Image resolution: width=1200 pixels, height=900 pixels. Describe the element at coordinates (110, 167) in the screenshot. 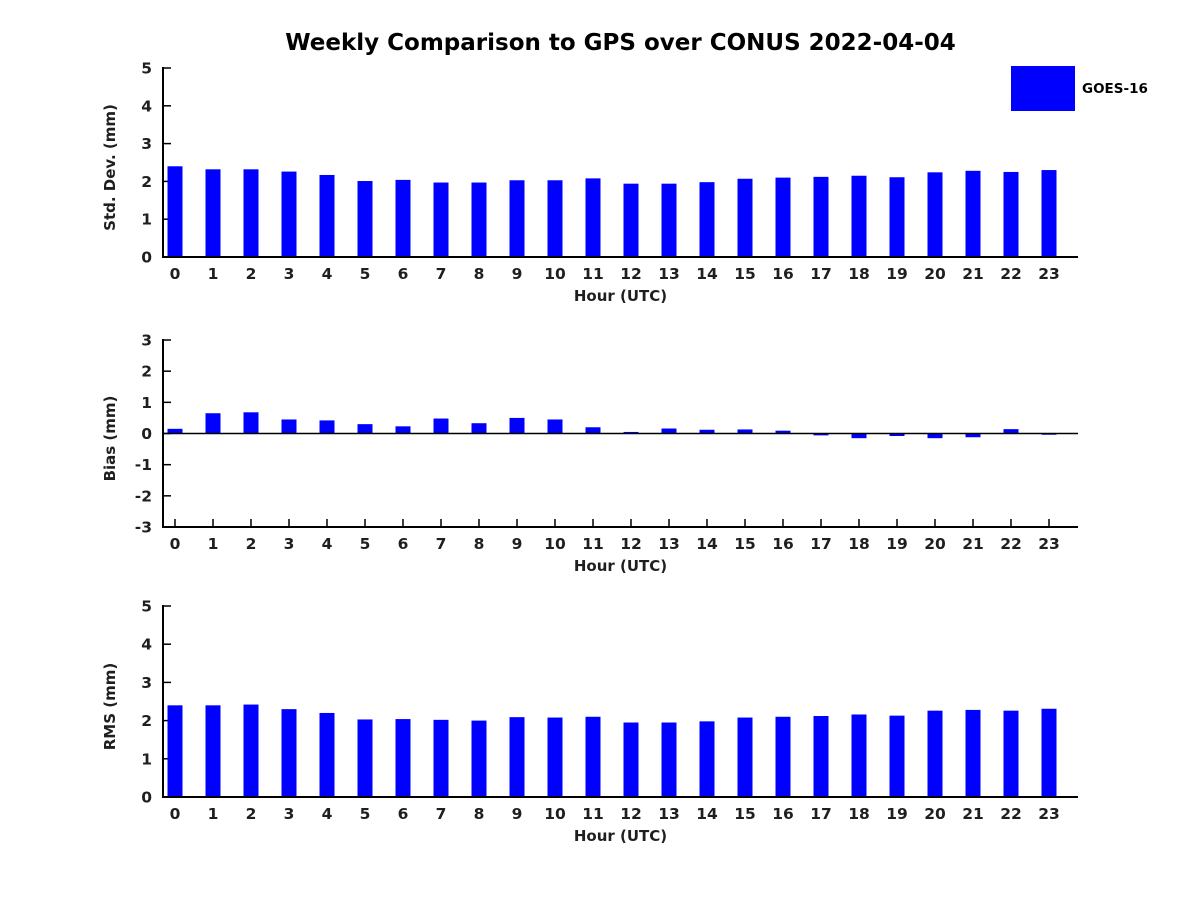

I see `y-axis-label: Std. Dev. (mm)` at that location.